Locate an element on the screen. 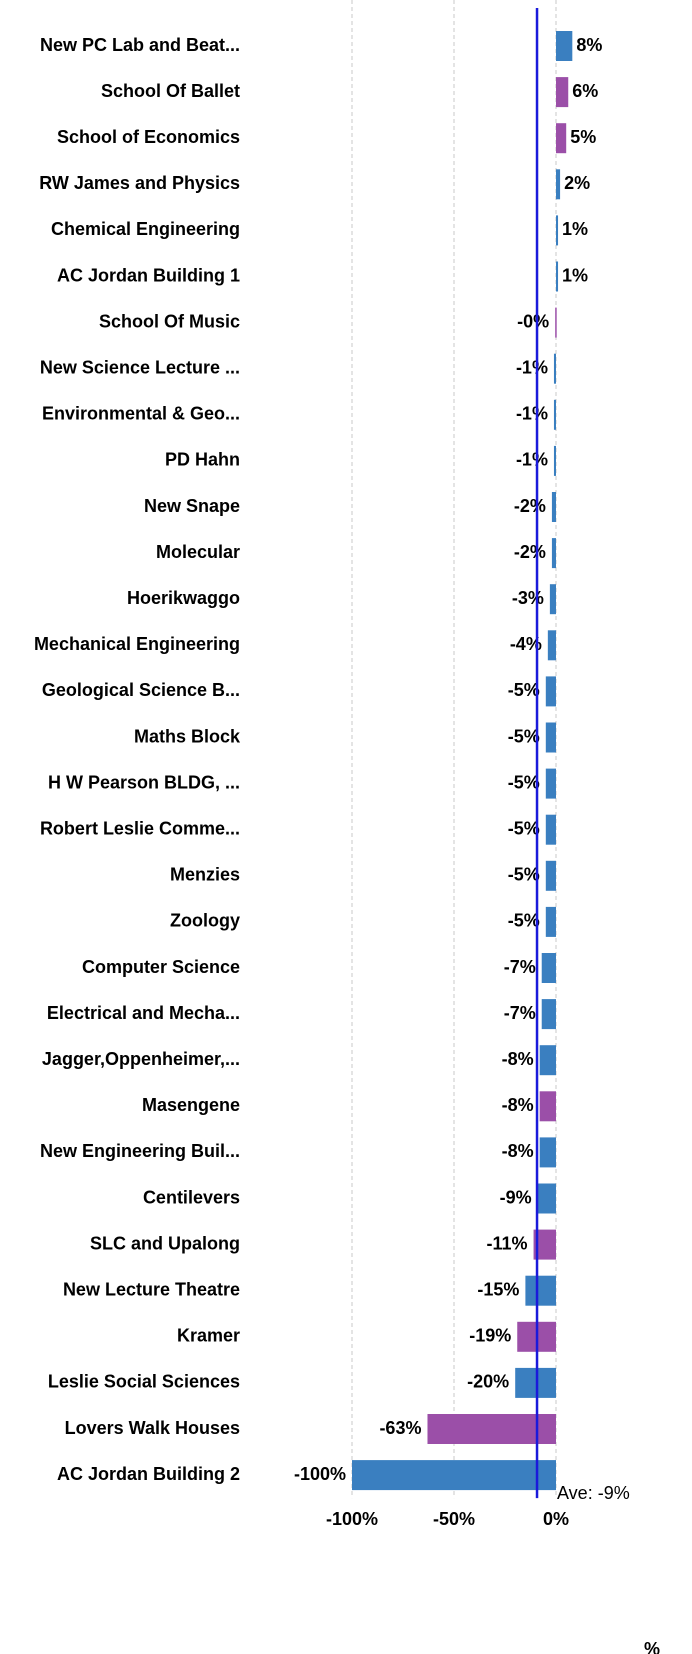  value-label: -19% is located at coordinates (490, 1336).